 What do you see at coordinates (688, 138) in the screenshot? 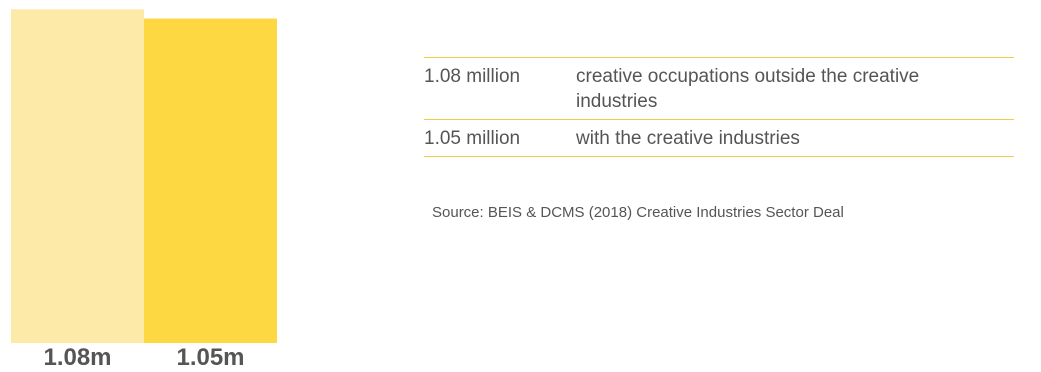
I see `row-description: with the creative industries` at bounding box center [688, 138].